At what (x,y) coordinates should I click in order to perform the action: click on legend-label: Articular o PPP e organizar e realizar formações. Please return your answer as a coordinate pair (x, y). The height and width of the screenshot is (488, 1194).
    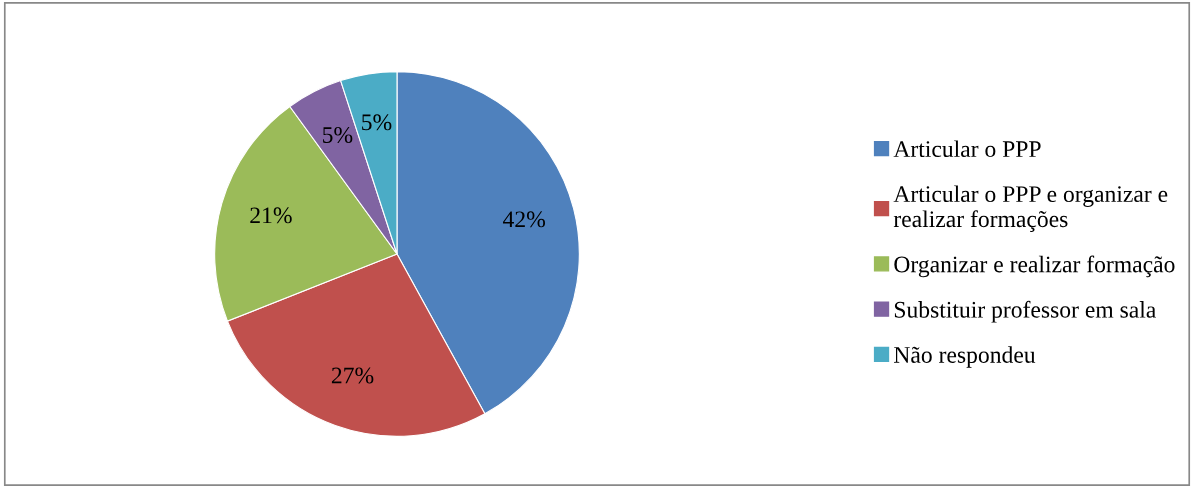
    Looking at the image, I should click on (1030, 208).